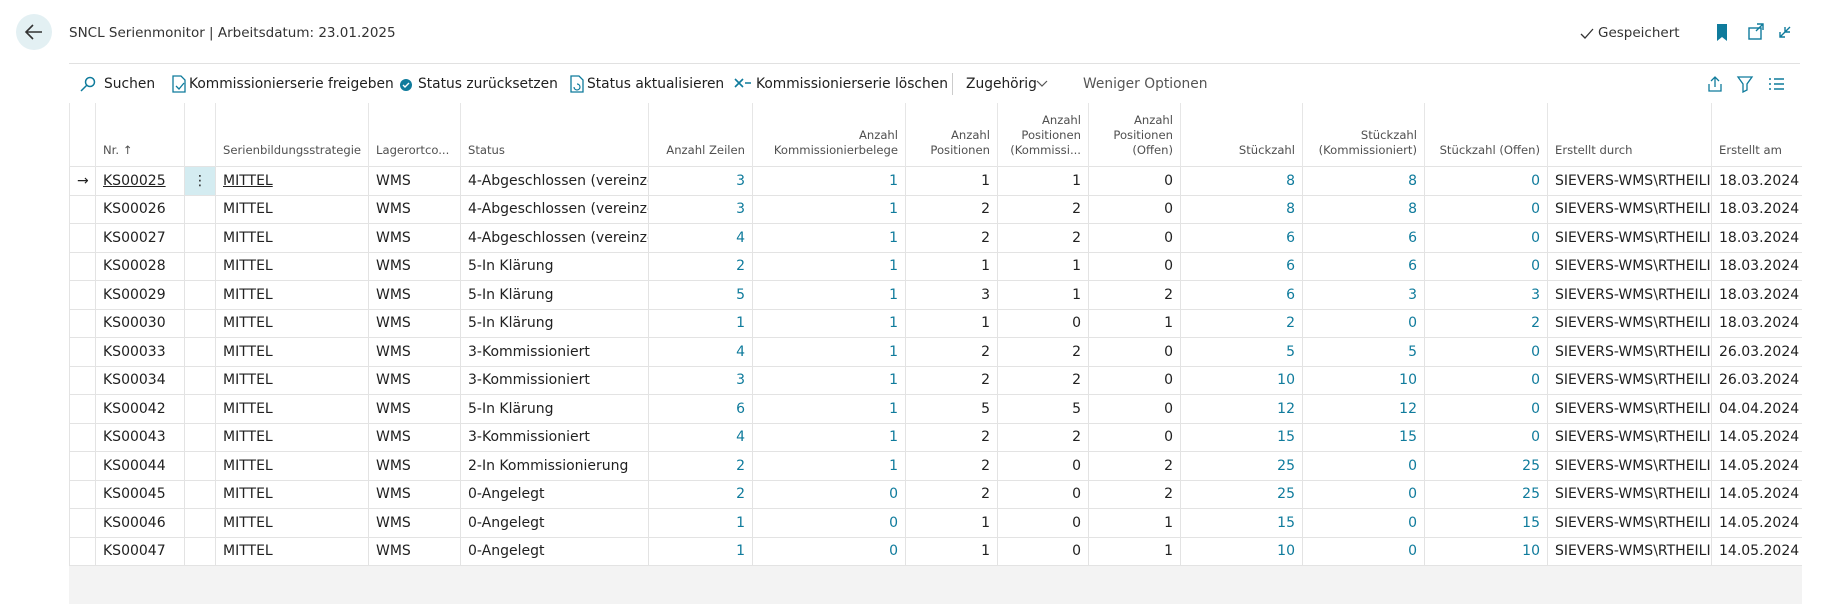 The image size is (1840, 604). Describe the element at coordinates (656, 84) in the screenshot. I see `action-update: Status aktualisieren` at that location.